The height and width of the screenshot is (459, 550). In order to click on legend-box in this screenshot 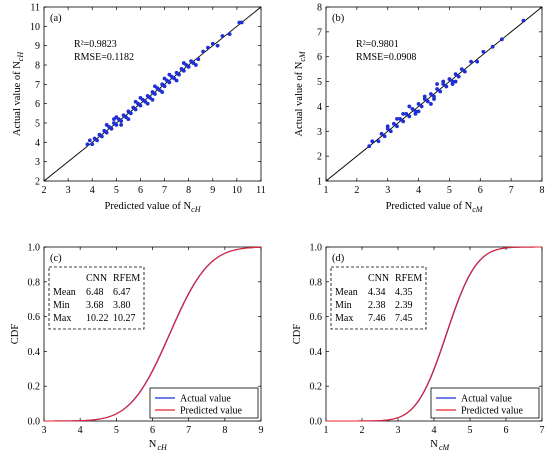, I will do `click(204, 403)`.